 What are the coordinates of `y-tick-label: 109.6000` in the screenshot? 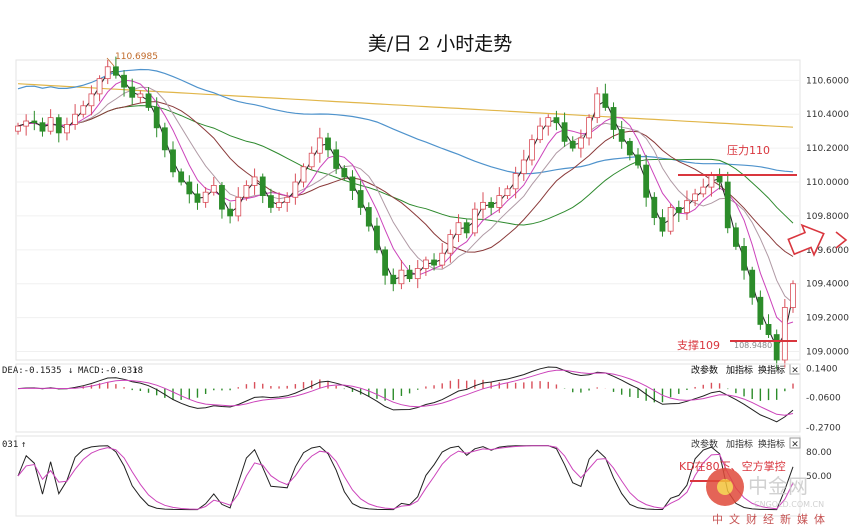 It's located at (827, 251).